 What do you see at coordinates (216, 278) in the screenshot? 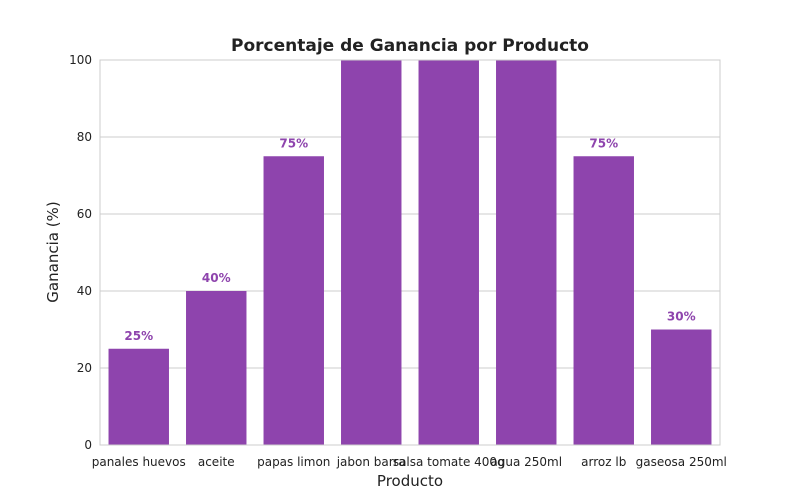
I see `data-label: 40%` at bounding box center [216, 278].